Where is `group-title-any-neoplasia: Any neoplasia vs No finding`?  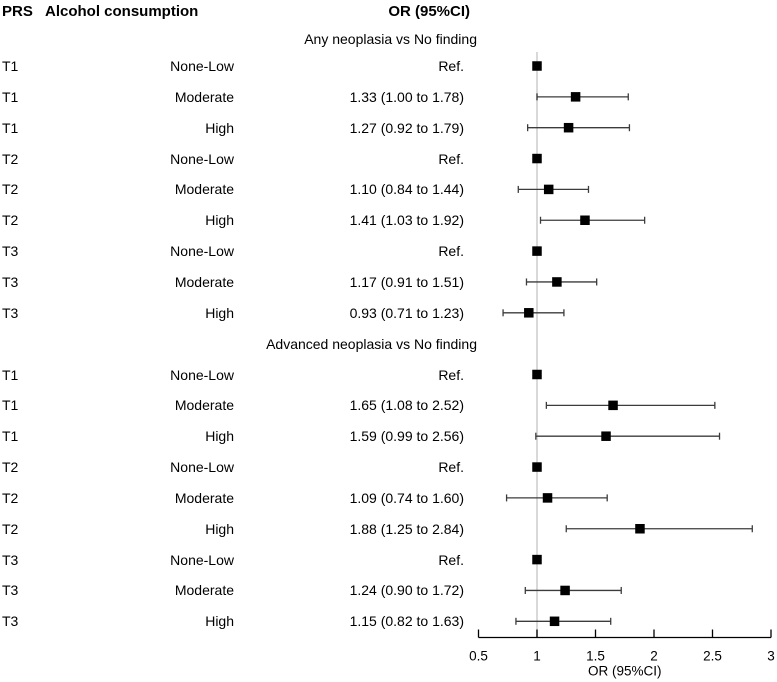
group-title-any-neoplasia: Any neoplasia vs No finding is located at coordinates (390, 39).